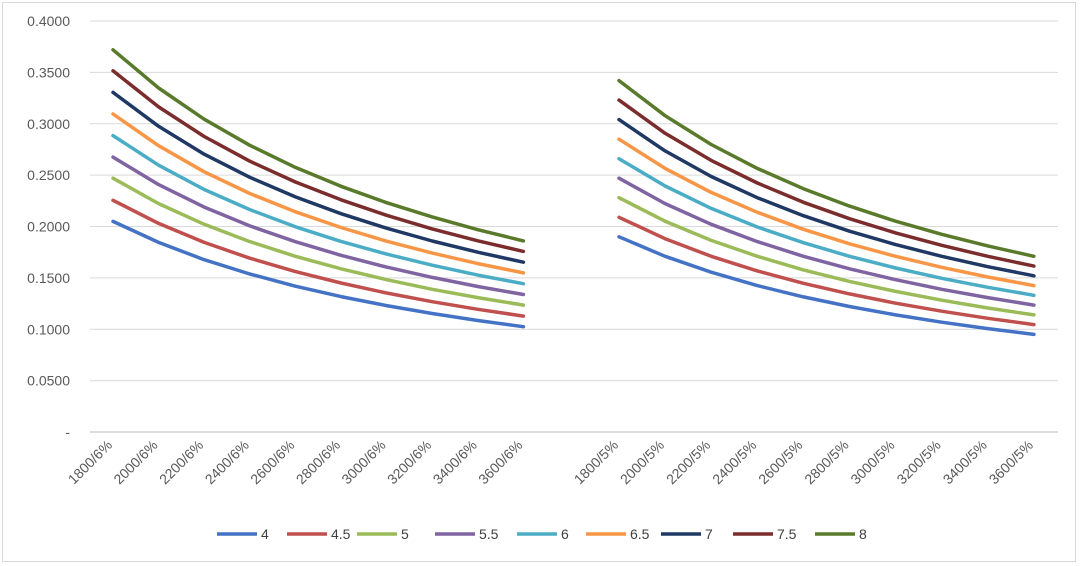 The height and width of the screenshot is (566, 1080). I want to click on x-tick-label: 2800/6%, so click(318, 462).